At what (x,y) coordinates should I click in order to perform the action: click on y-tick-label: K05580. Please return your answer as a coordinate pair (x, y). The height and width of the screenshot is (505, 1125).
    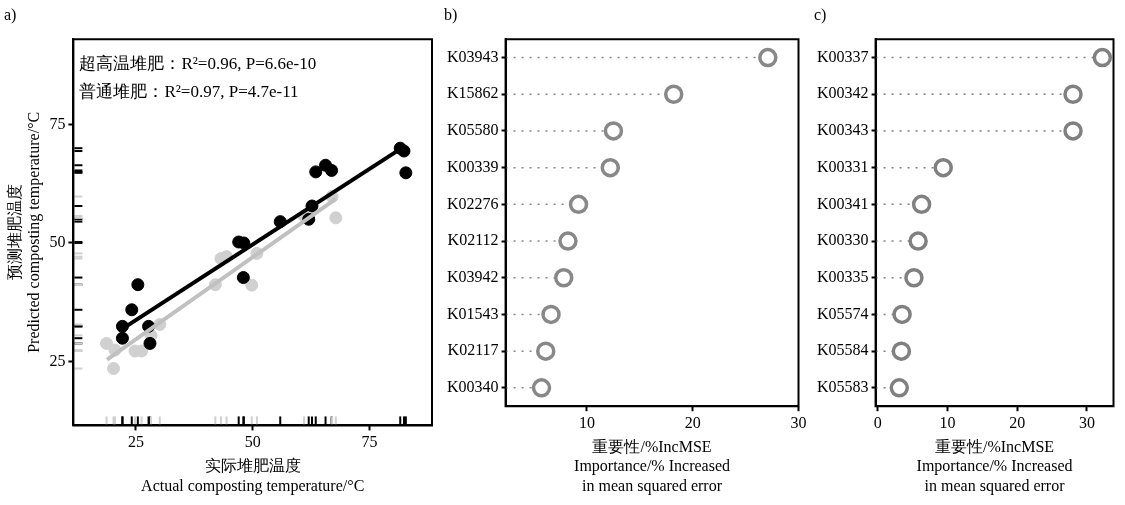
    Looking at the image, I should click on (472, 130).